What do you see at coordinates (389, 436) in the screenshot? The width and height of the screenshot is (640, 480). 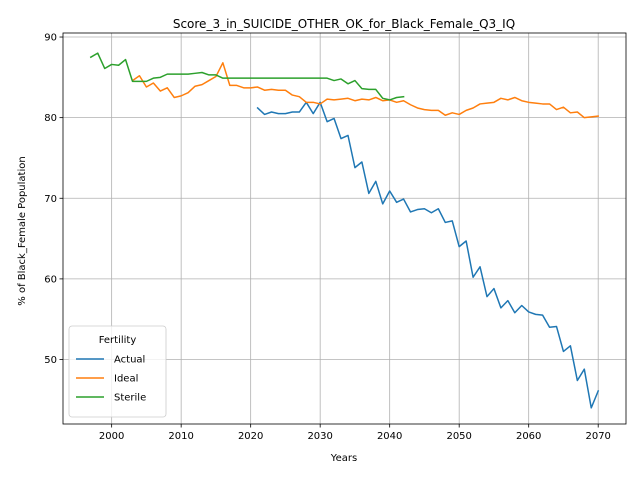 I see `x-tick-label: 2040` at bounding box center [389, 436].